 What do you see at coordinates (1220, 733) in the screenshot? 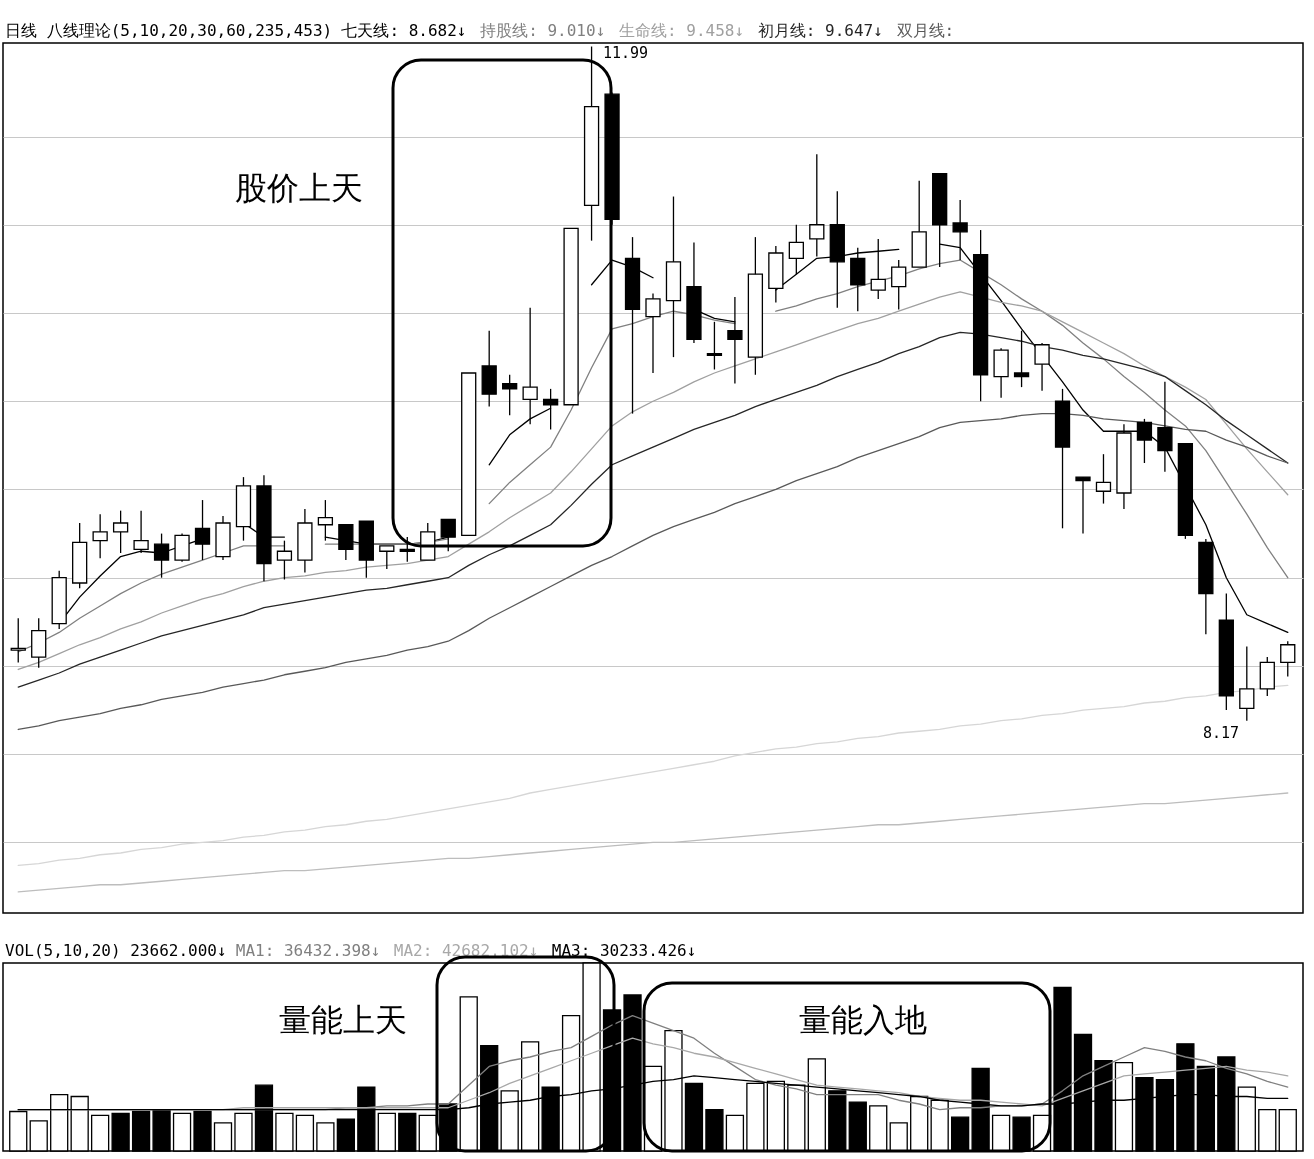
I see `annotation: 8.17` at bounding box center [1220, 733].